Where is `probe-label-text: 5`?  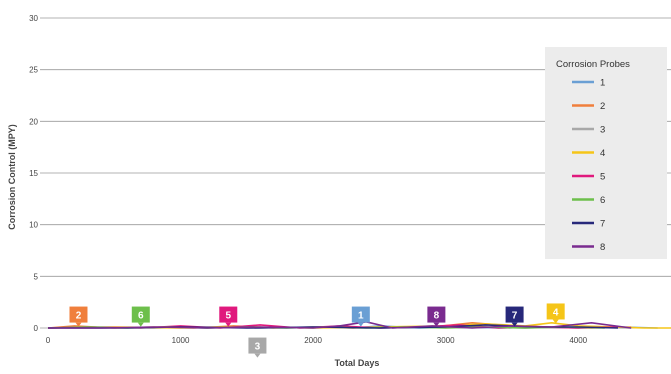
probe-label-text: 5 is located at coordinates (228, 316).